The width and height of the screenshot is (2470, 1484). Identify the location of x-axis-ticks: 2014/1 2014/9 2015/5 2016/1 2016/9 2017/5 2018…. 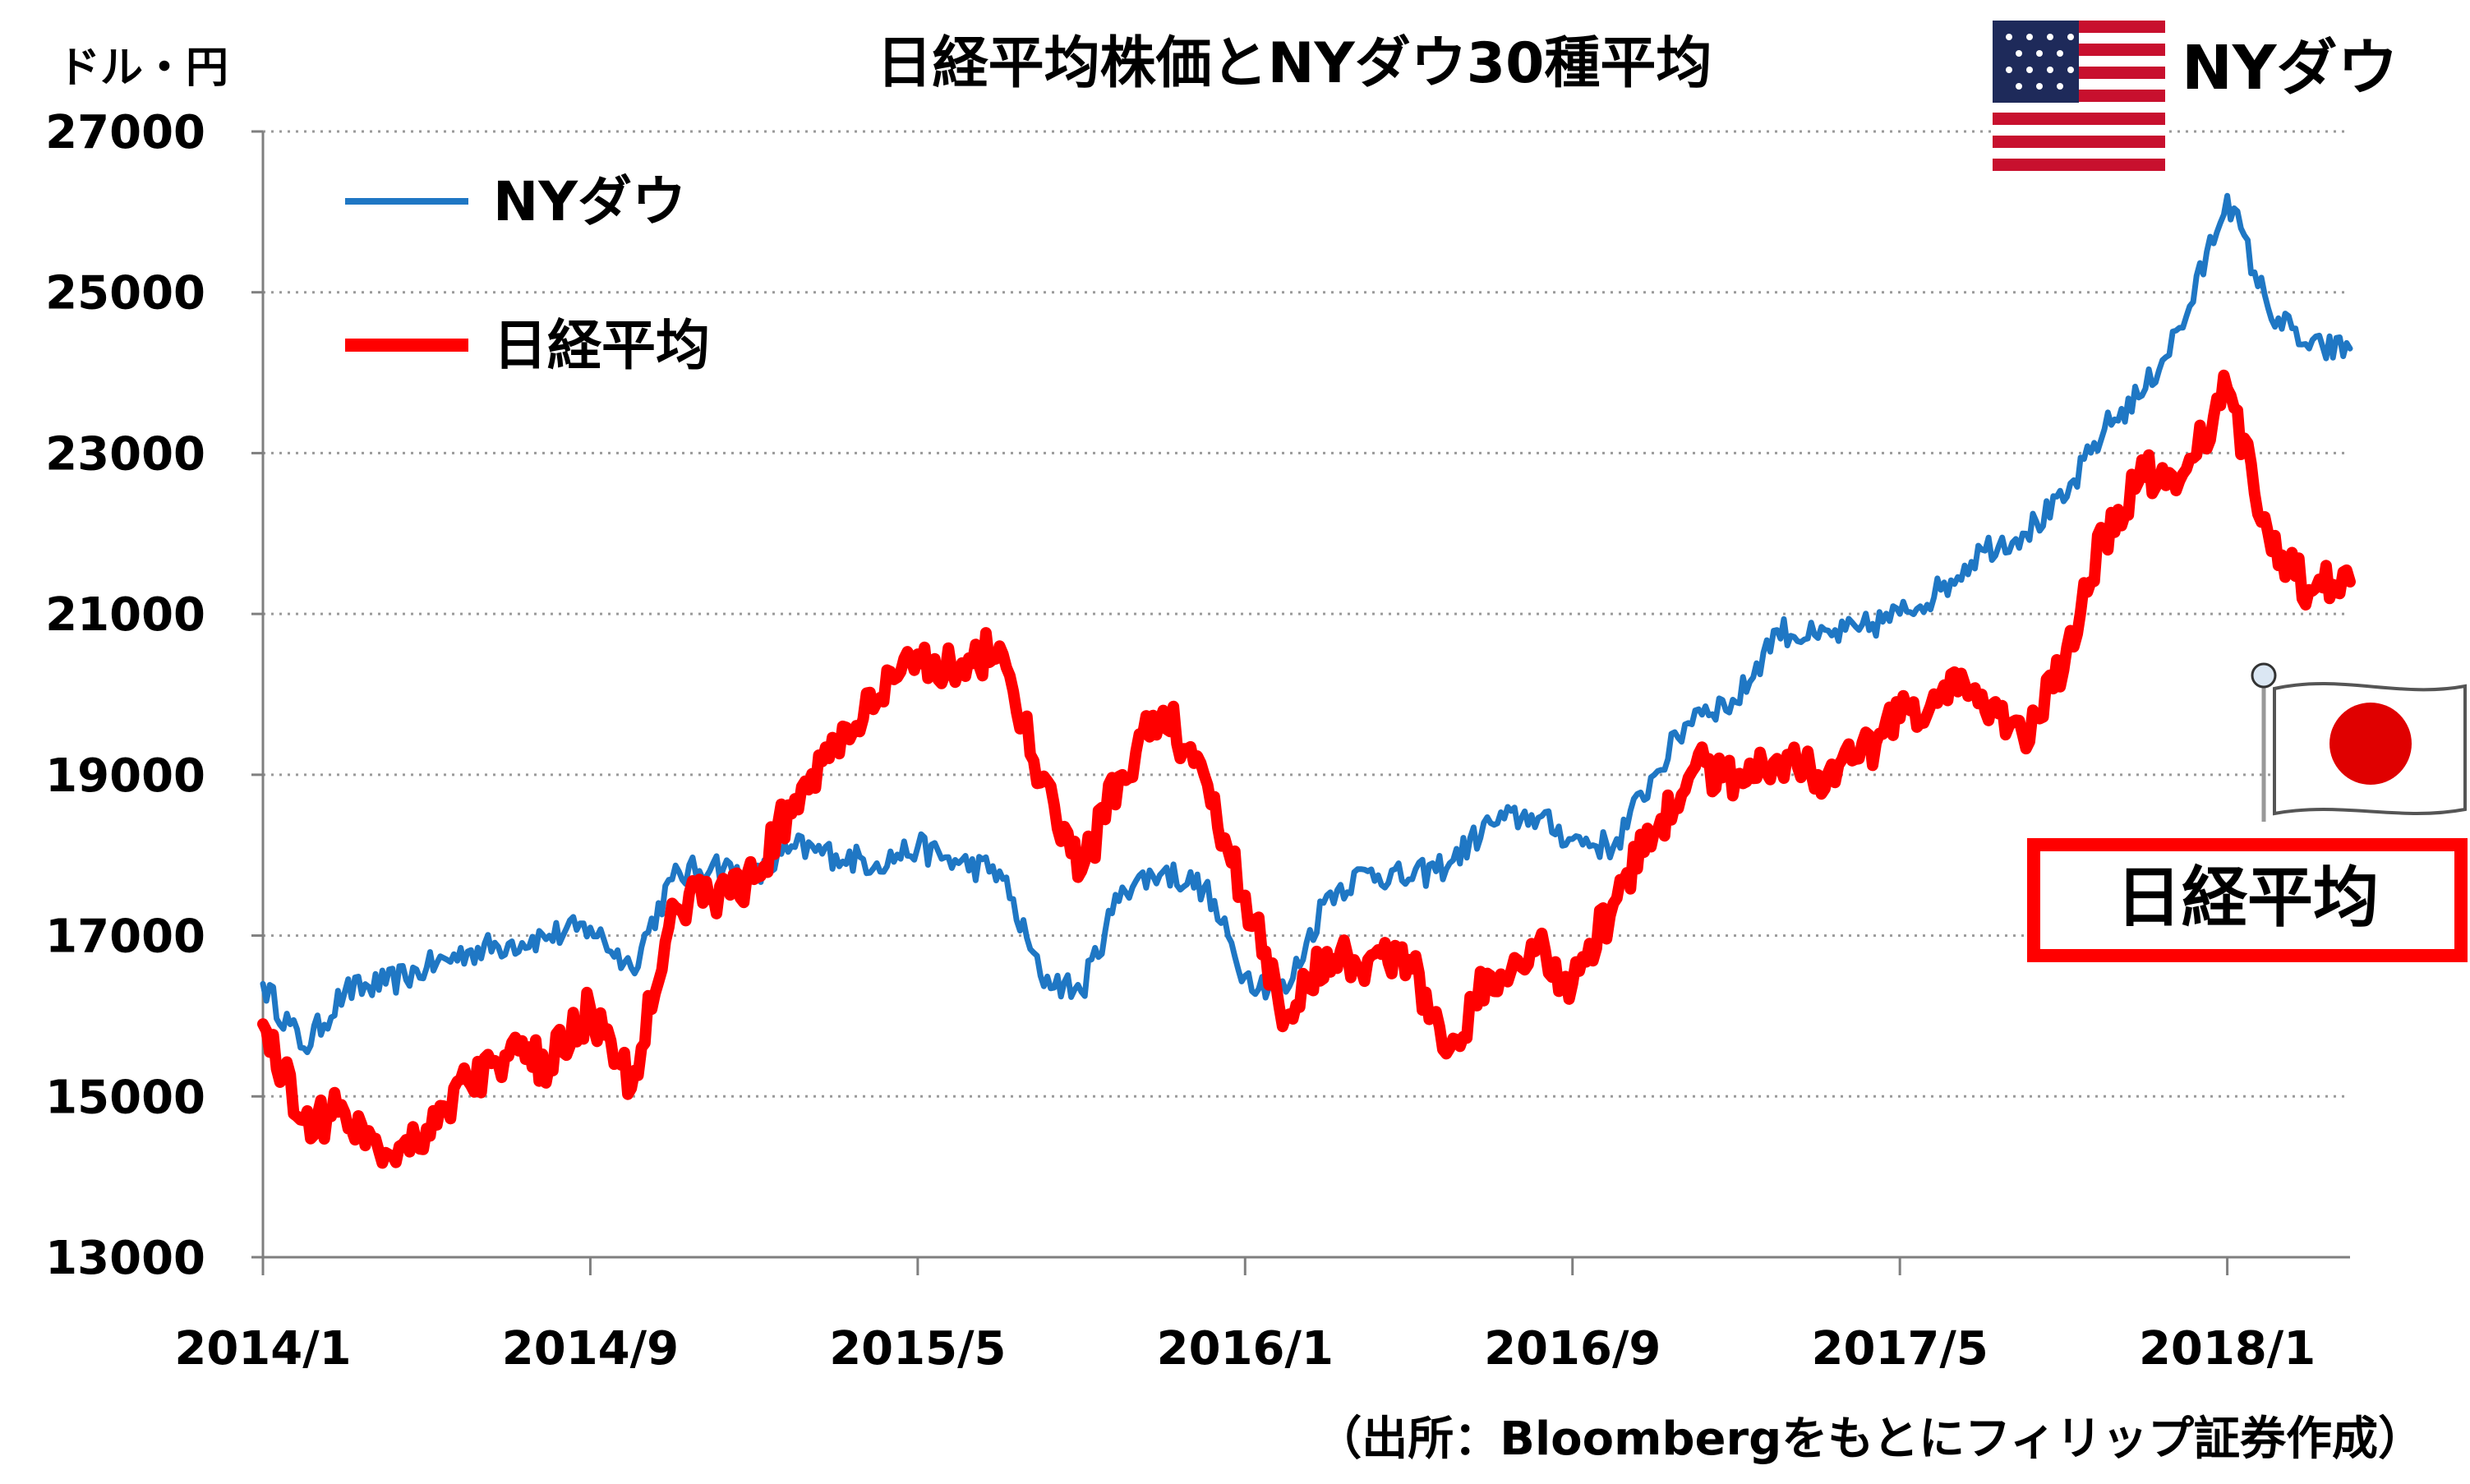
(1245, 1316).